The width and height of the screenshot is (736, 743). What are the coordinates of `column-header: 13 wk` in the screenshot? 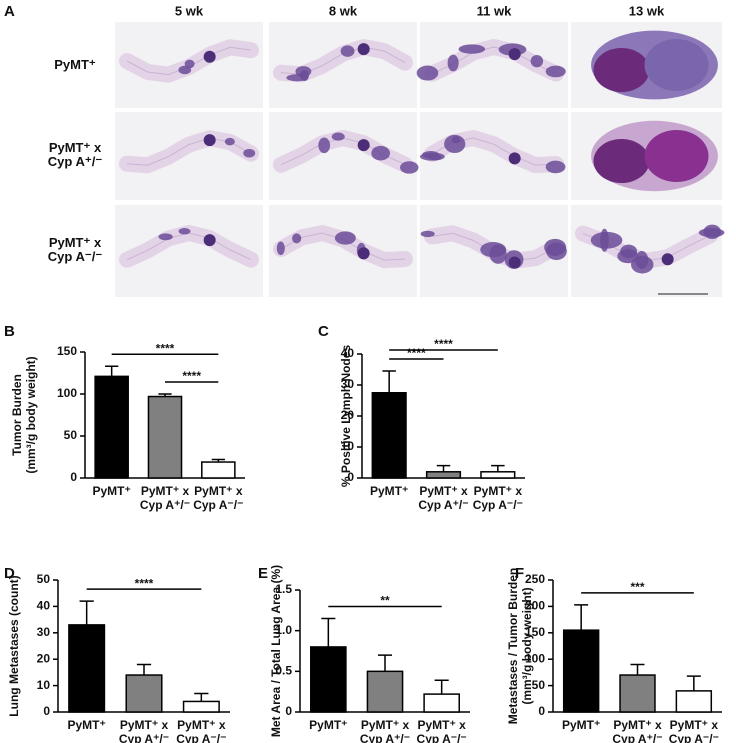 It's located at (647, 10).